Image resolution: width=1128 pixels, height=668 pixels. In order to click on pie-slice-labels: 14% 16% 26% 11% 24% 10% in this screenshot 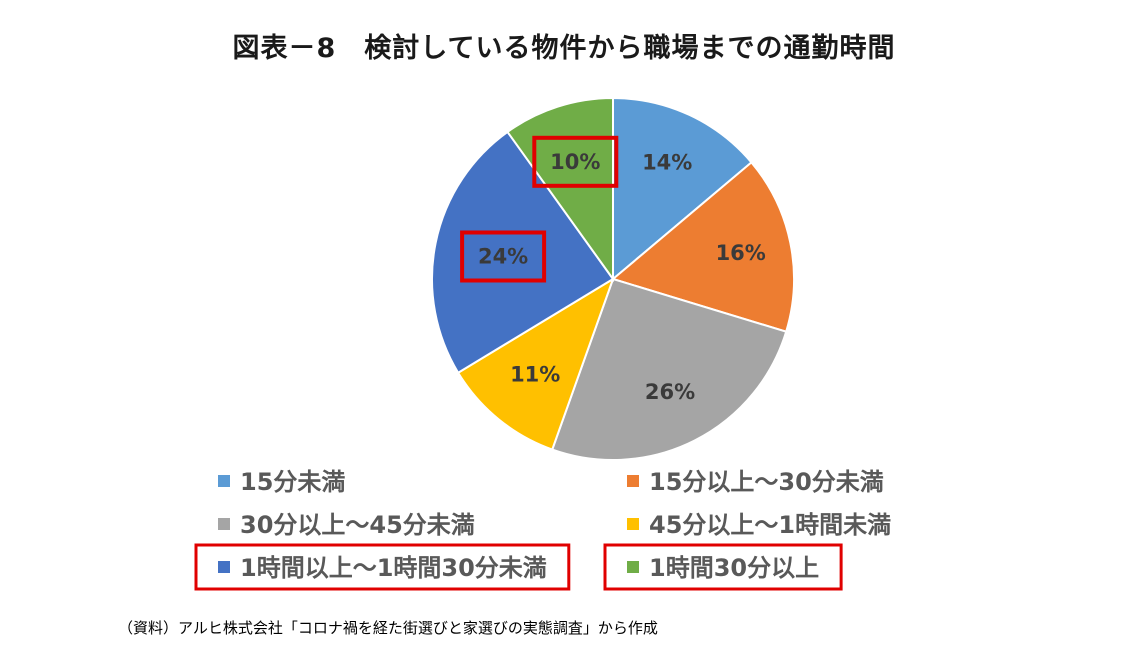, I will do `click(622, 277)`.